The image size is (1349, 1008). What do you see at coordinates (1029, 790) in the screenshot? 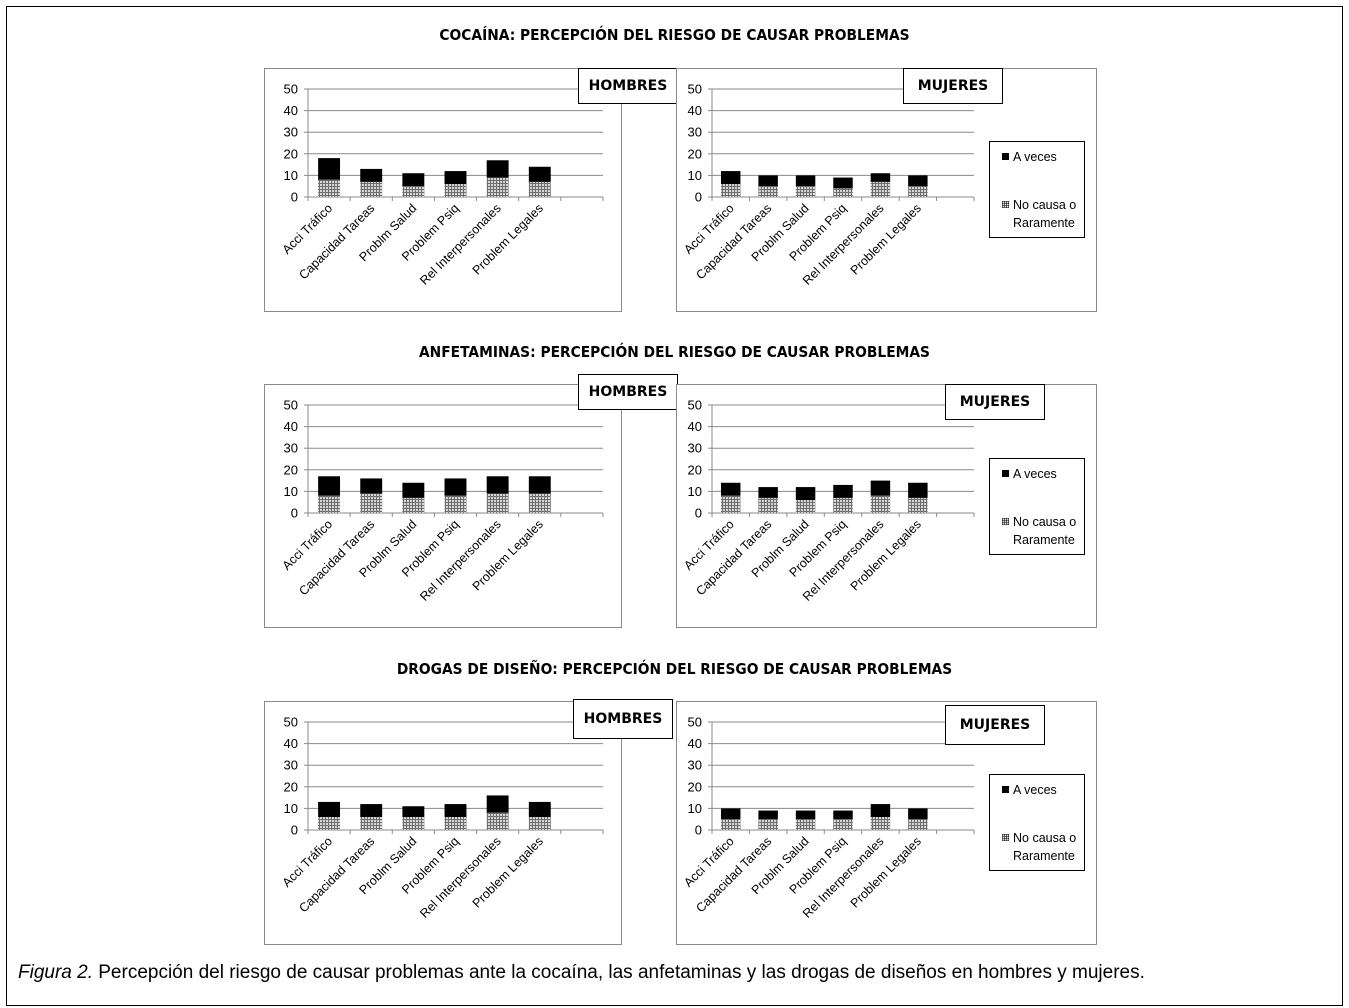
I see `legend-item-a-veces: A veces` at bounding box center [1029, 790].